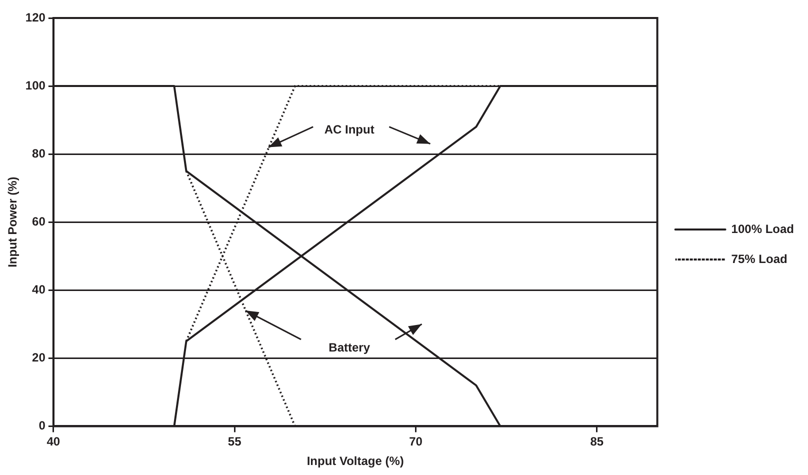 Image resolution: width=808 pixels, height=475 pixels. Describe the element at coordinates (416, 441) in the screenshot. I see `x-tick-label: 70` at that location.